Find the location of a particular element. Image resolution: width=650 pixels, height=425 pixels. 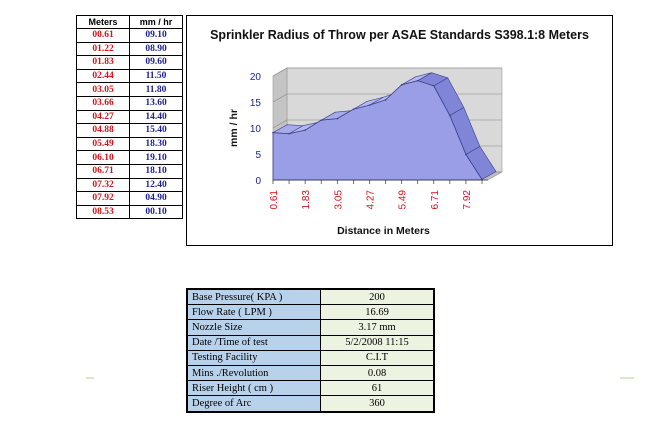

distance-cell: 04.27 is located at coordinates (103, 117).